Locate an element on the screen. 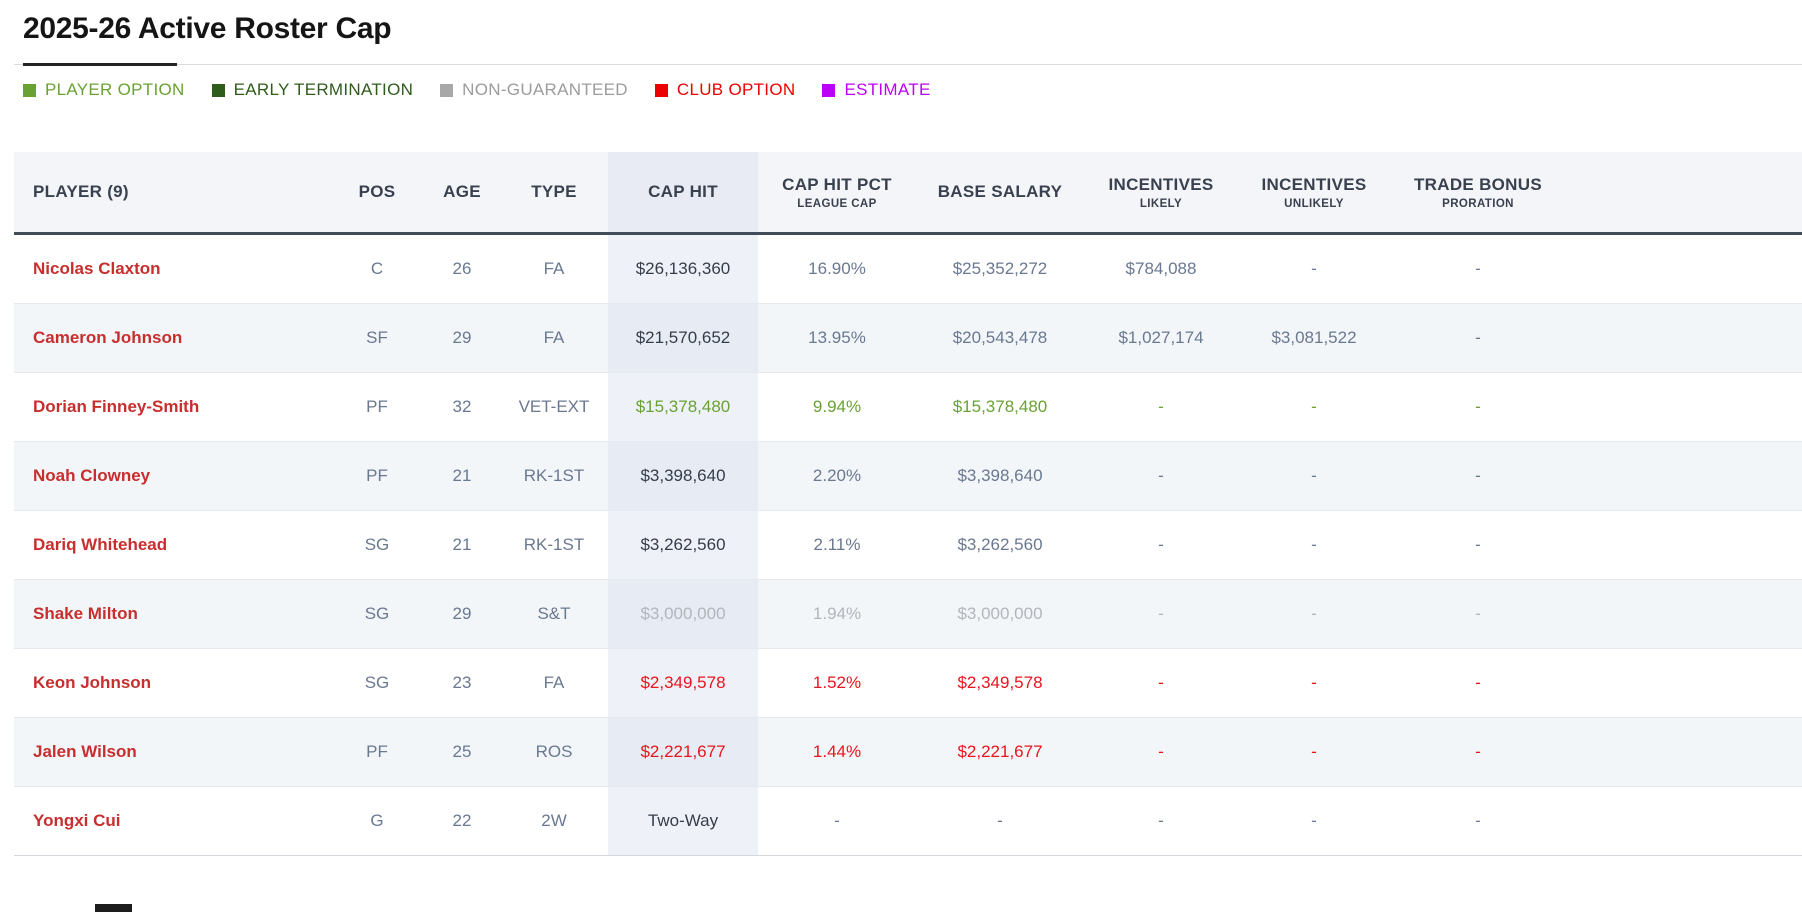 Image resolution: width=1802 pixels, height=912 pixels. column-header-base_salary: BASE SALARY is located at coordinates (1000, 192).